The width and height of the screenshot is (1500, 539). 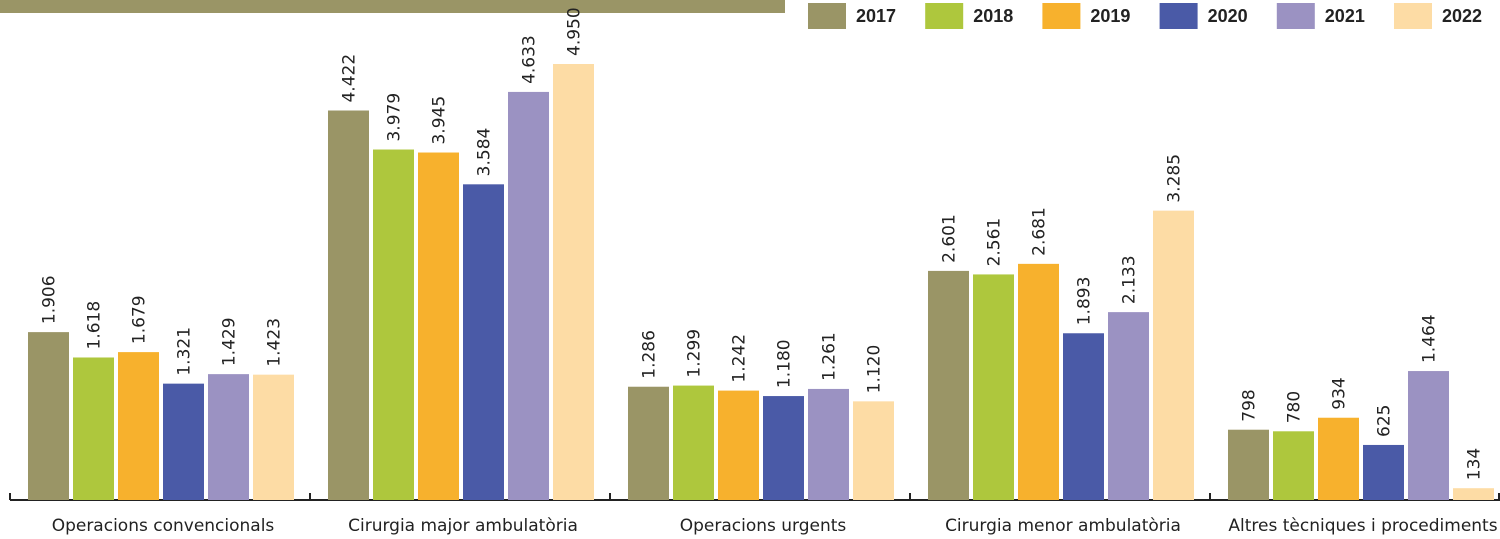 What do you see at coordinates (575, 31) in the screenshot?
I see `value-label: 4.950` at bounding box center [575, 31].